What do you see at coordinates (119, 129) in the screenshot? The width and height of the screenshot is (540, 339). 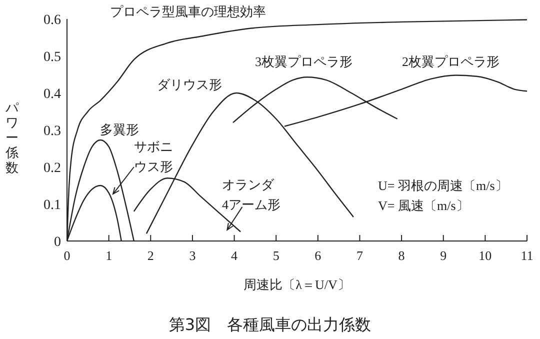 I see `series-label: 多翼形` at bounding box center [119, 129].